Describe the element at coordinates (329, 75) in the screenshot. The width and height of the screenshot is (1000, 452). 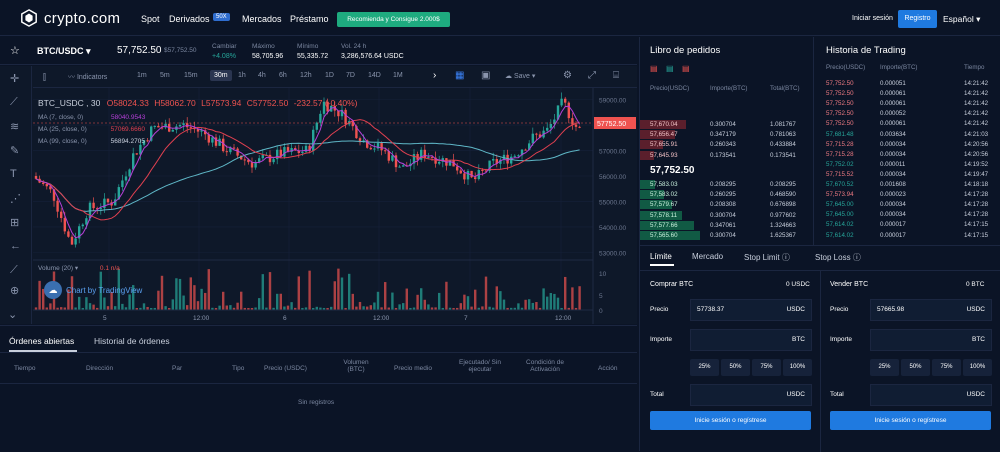
I see `timeframe-1D: 1D` at that location.